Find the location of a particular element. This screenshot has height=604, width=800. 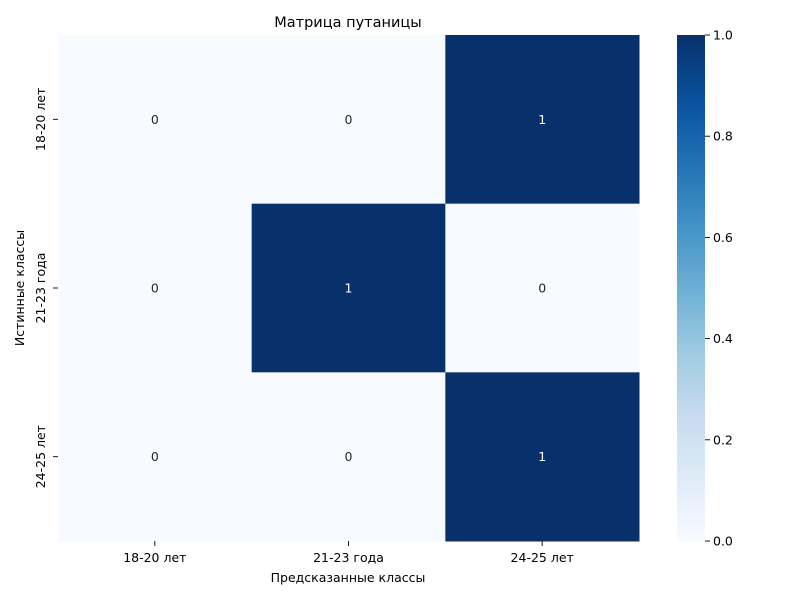

x-tick-label: 24-25 лет is located at coordinates (542, 557).